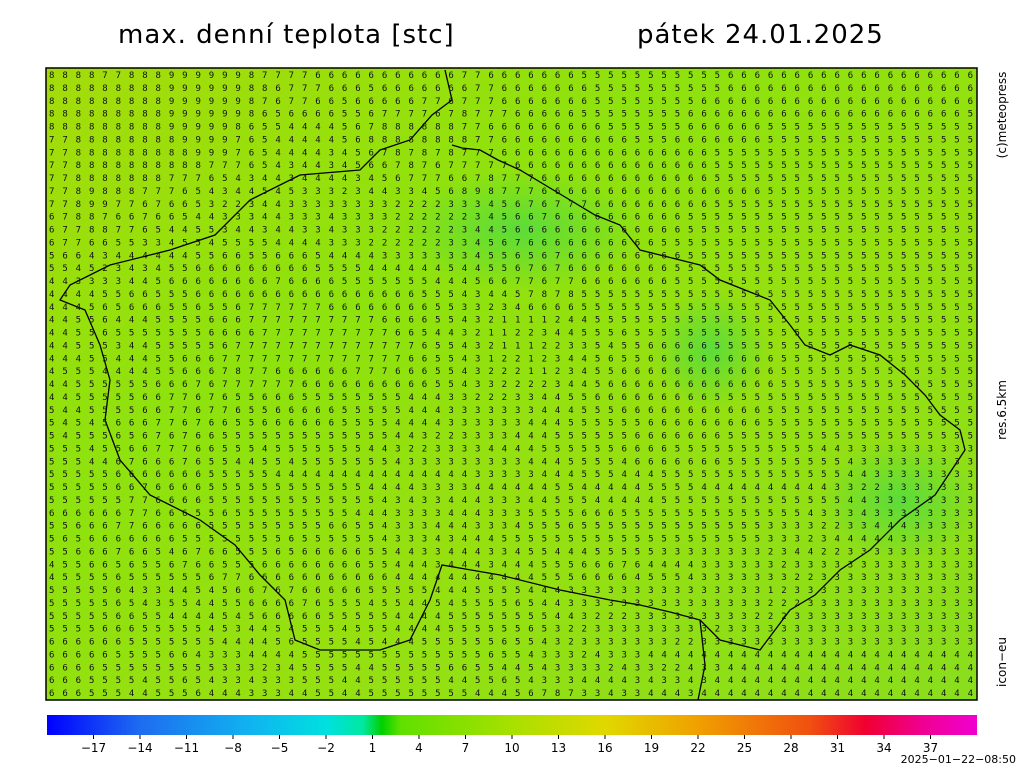 The height and width of the screenshot is (768, 1024). I want to click on tick-label: 4, so click(419, 748).